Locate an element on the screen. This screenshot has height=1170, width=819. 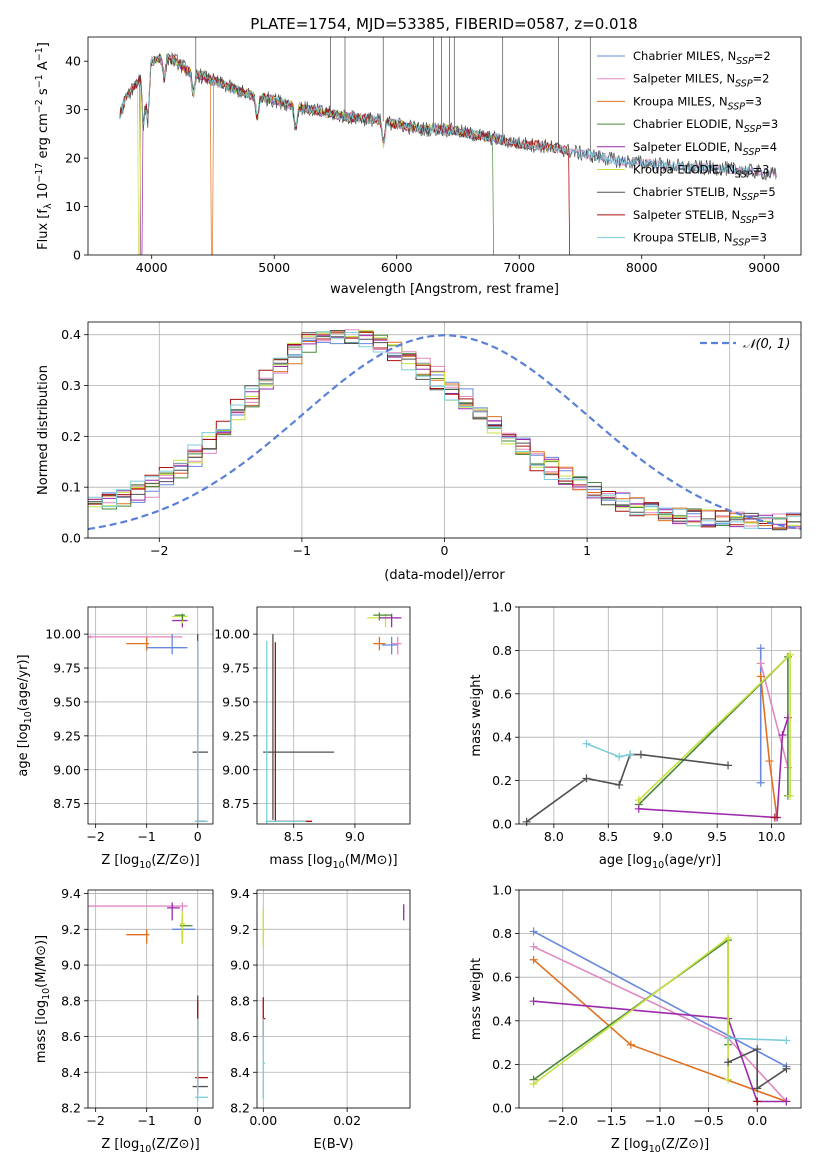
y-tick-label: 1.0 is located at coordinates (502, 890).